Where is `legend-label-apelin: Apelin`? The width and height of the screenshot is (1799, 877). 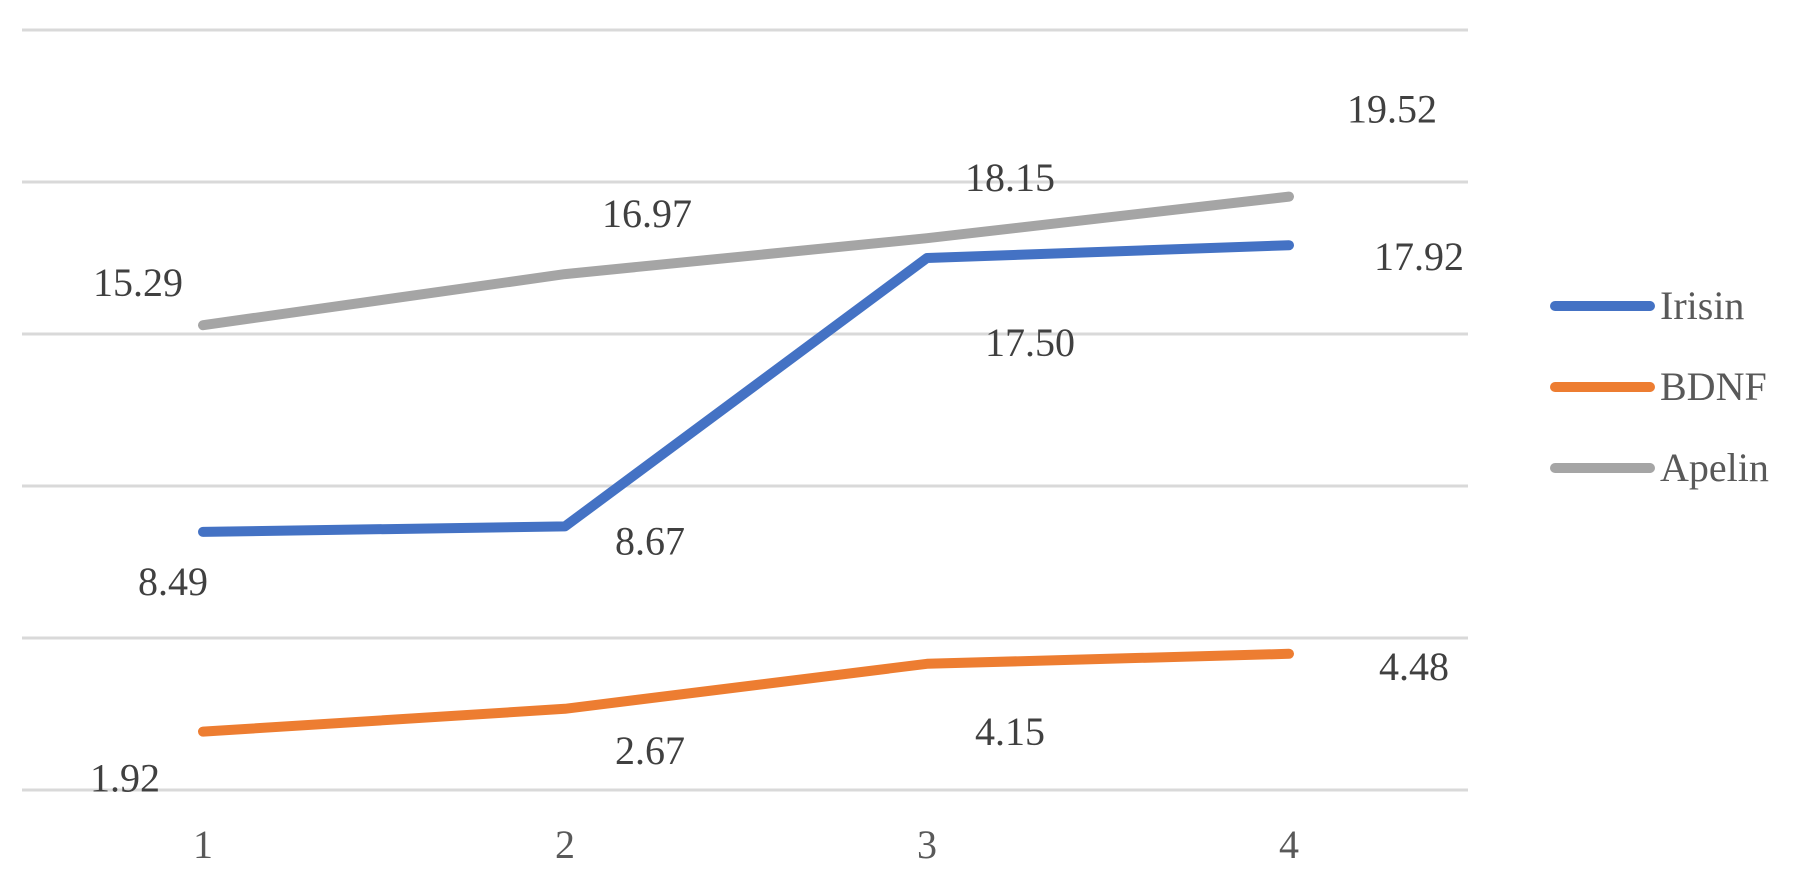 legend-label-apelin: Apelin is located at coordinates (1714, 467).